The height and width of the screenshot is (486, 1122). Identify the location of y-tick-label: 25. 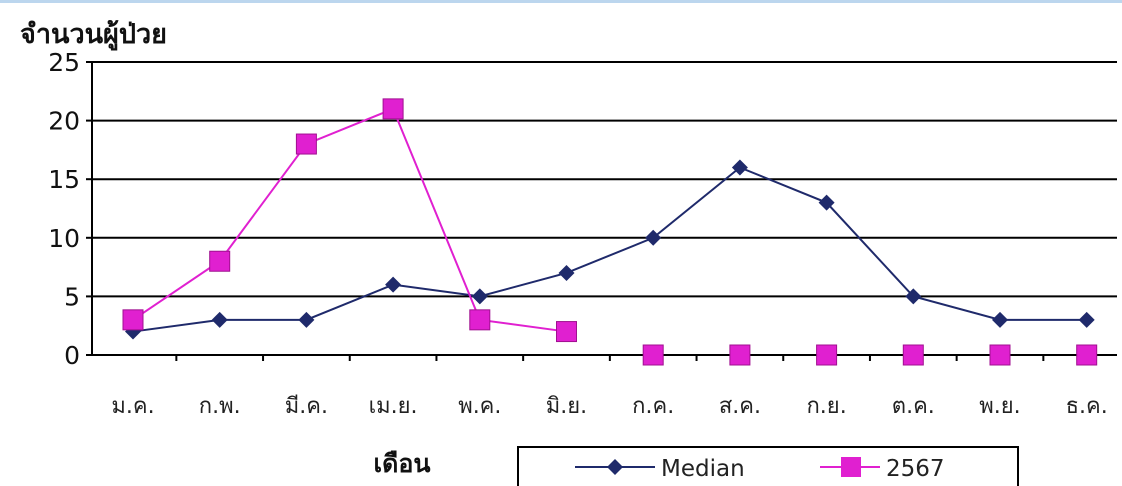
(64, 62).